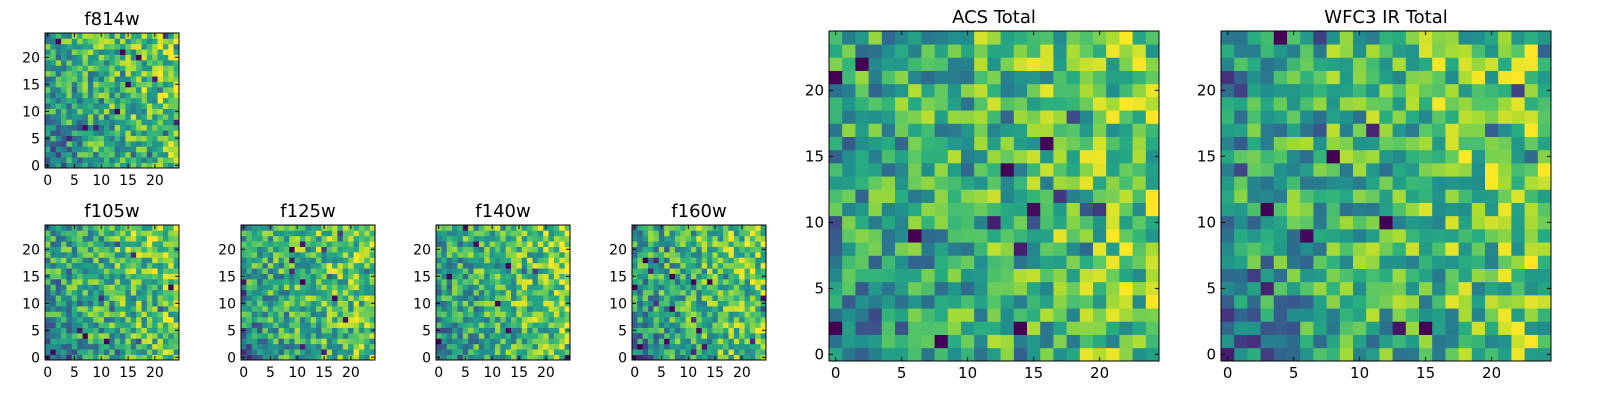 Image resolution: width=1600 pixels, height=400 pixels. Describe the element at coordinates (112, 292) in the screenshot. I see `axes-frame` at that location.